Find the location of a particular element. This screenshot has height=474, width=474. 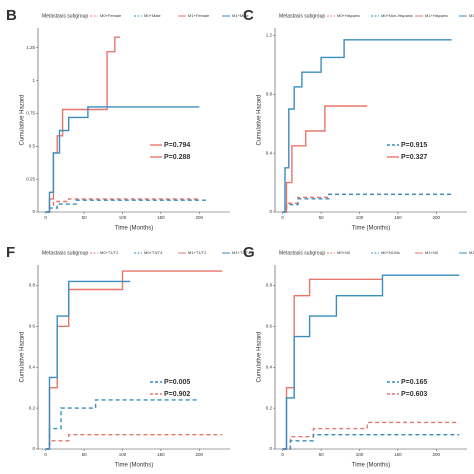

legend-label: M0+Hispanic is located at coordinates (348, 15).